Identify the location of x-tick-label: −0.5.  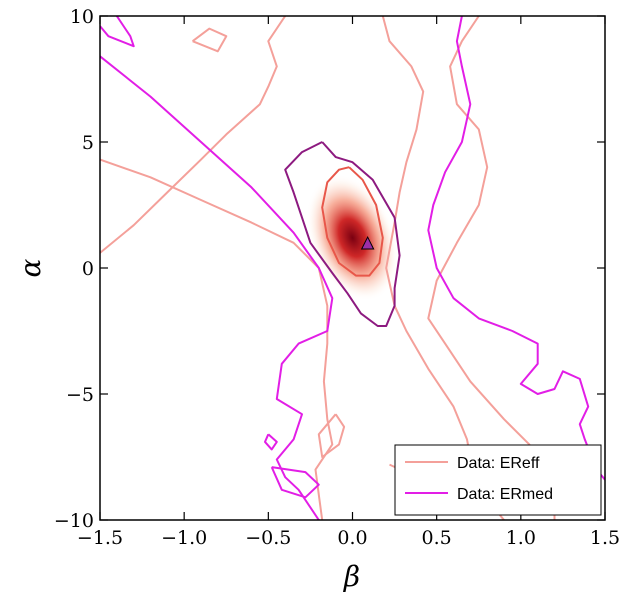
(268, 538).